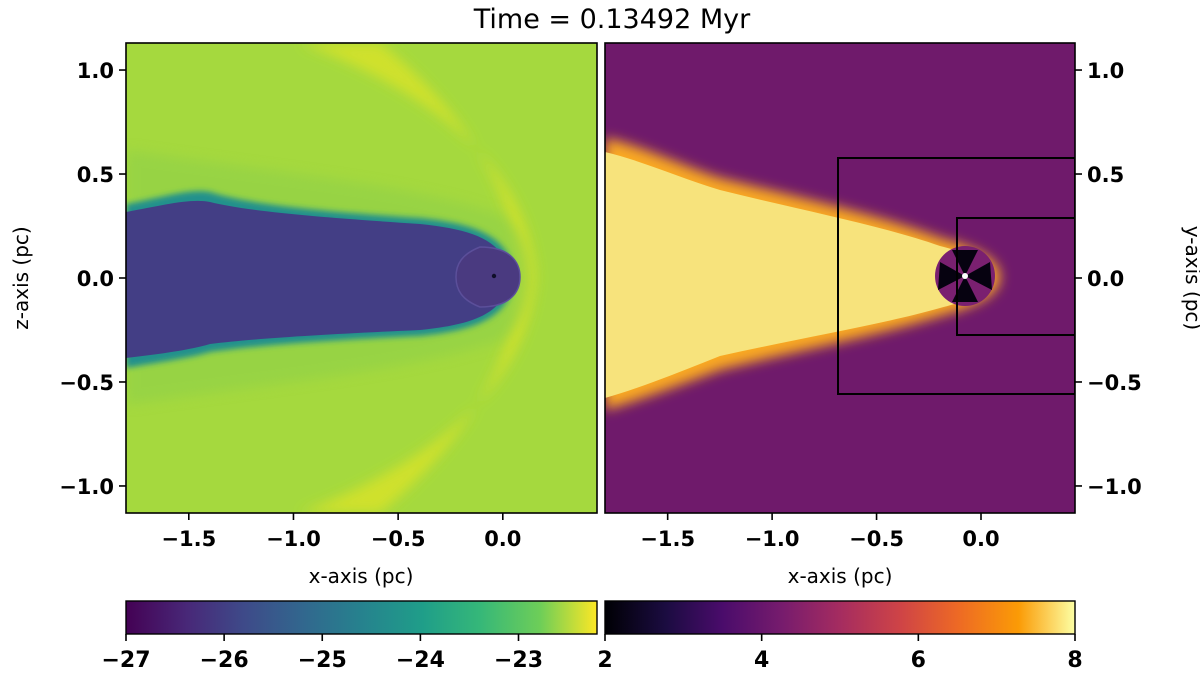 The width and height of the screenshot is (1200, 674). Describe the element at coordinates (361, 576) in the screenshot. I see `left-x-label: x-axis (pc)` at that location.